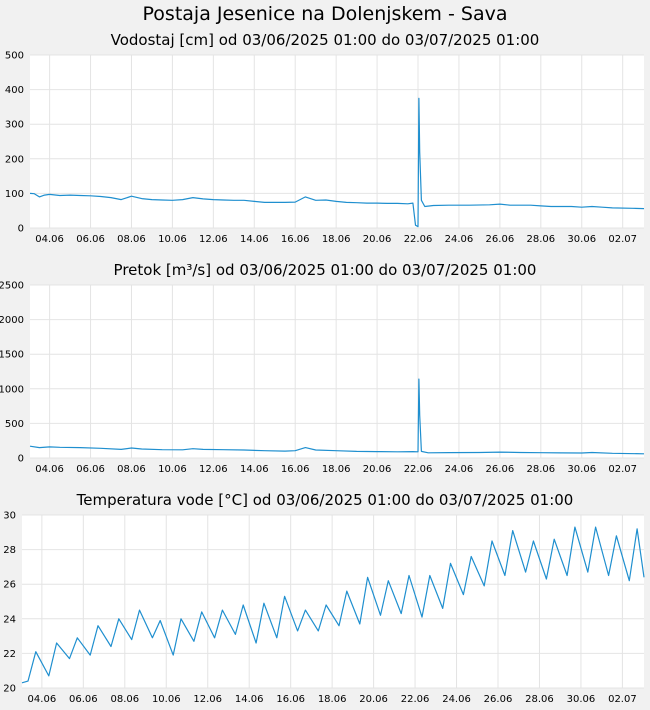 The image size is (650, 710). What do you see at coordinates (336, 469) in the screenshot?
I see `discharge-x-tick-label: 18.06` at bounding box center [336, 469].